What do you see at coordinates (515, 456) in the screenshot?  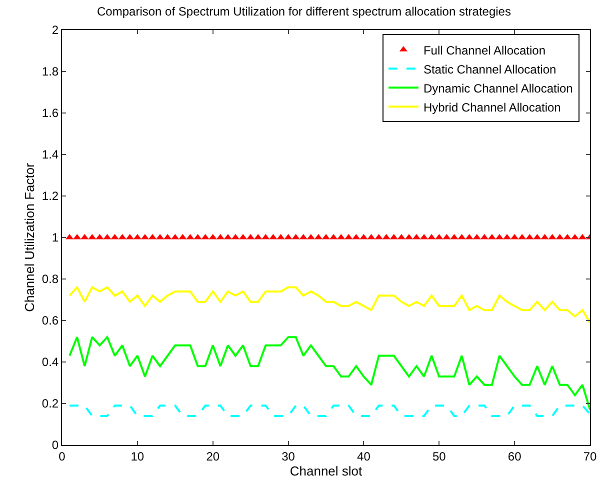 I see `x-tick-label: 60` at bounding box center [515, 456].